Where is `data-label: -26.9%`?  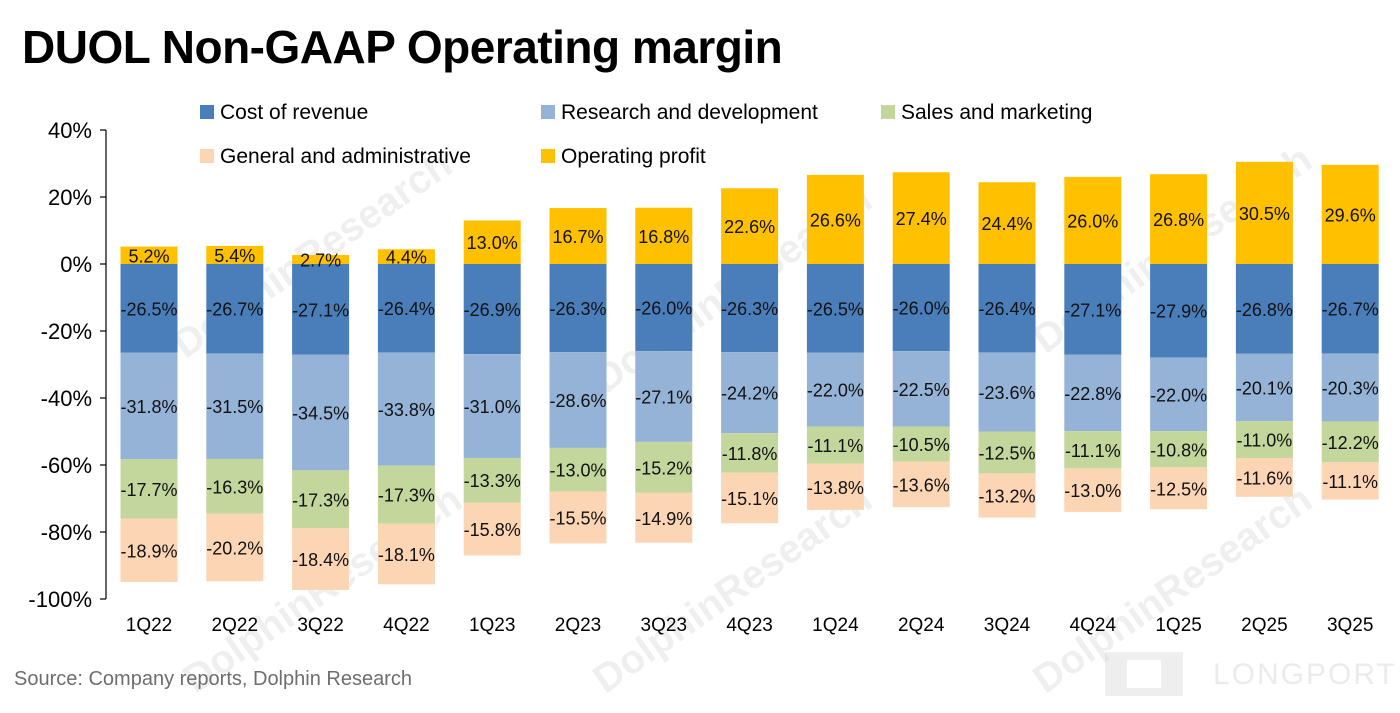
data-label: -26.9% is located at coordinates (492, 310).